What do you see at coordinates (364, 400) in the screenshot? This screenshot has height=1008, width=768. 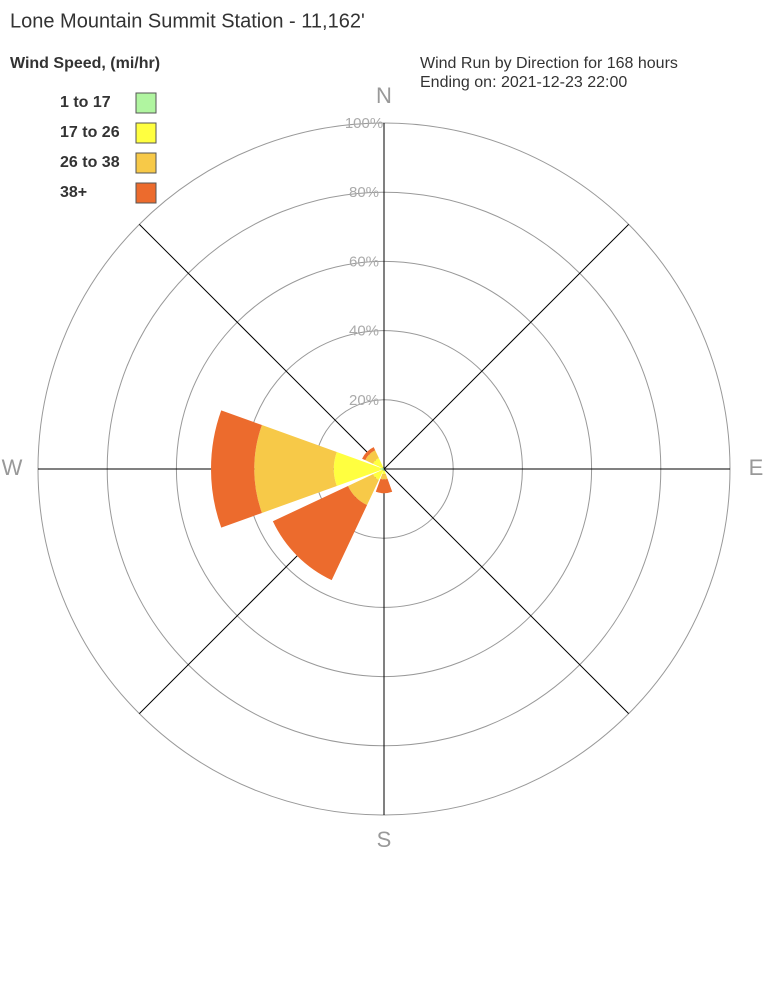 I see `ring-label: 20%` at bounding box center [364, 400].